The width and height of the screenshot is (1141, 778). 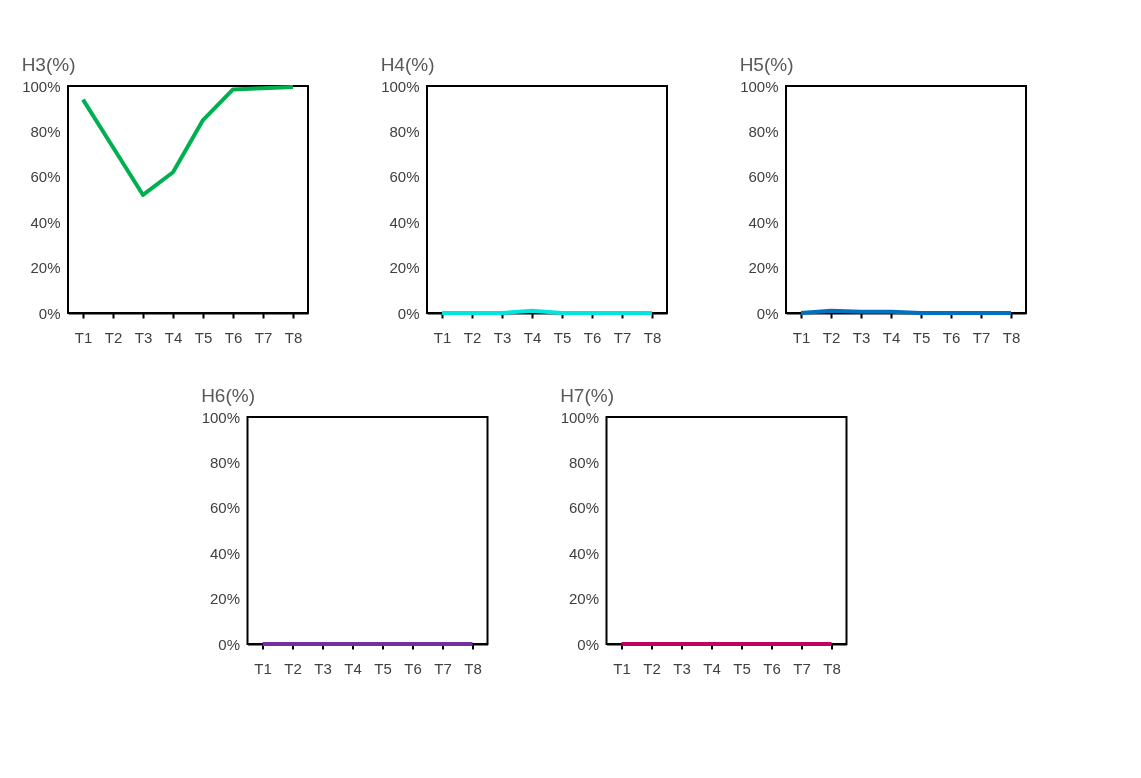 I want to click on chart-title: H6(%), so click(x=228, y=395).